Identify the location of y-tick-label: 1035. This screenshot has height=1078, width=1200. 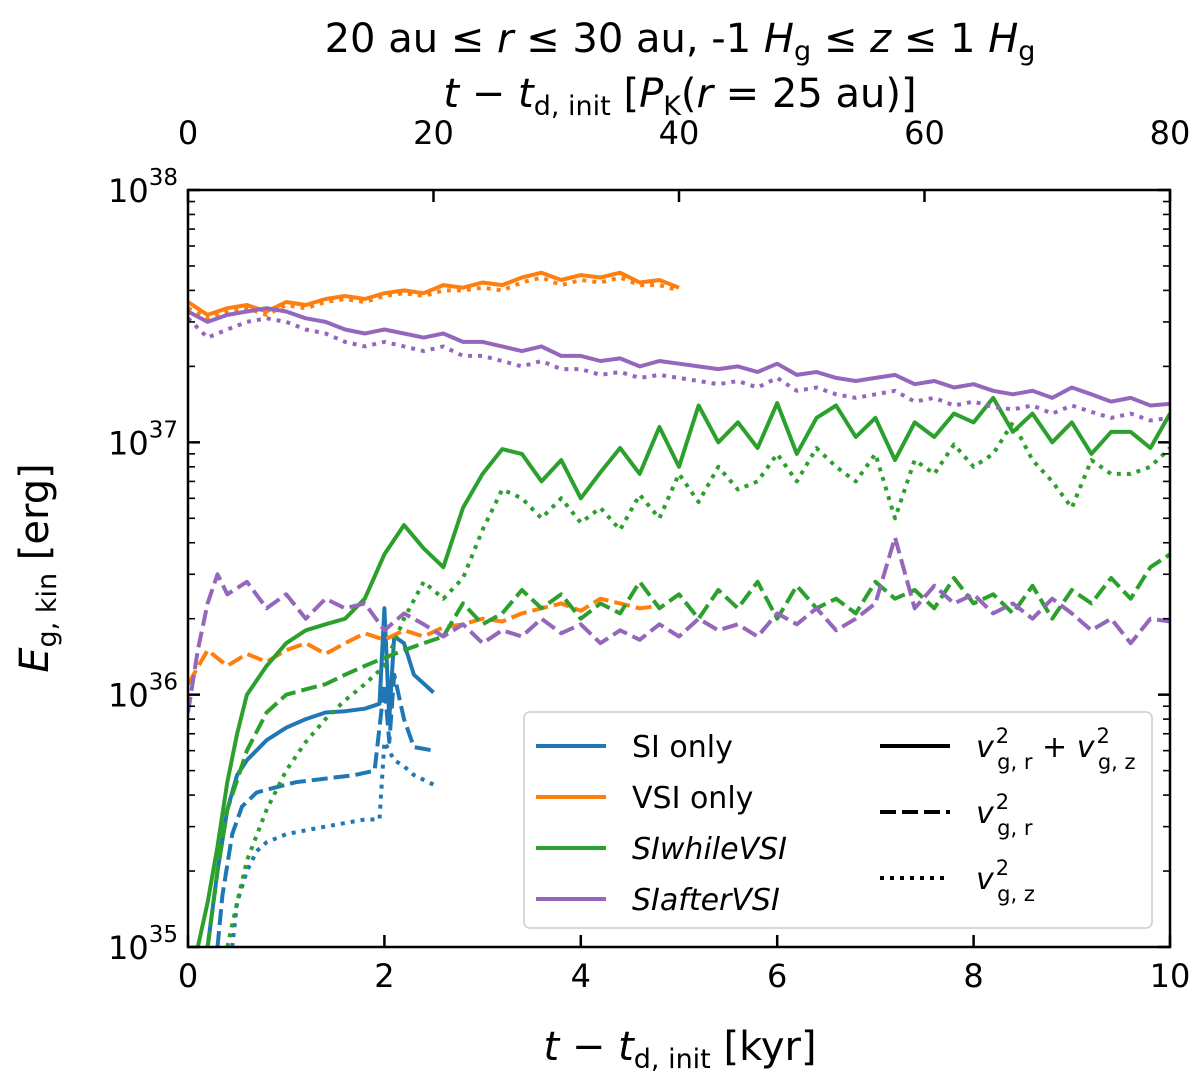
(143, 944).